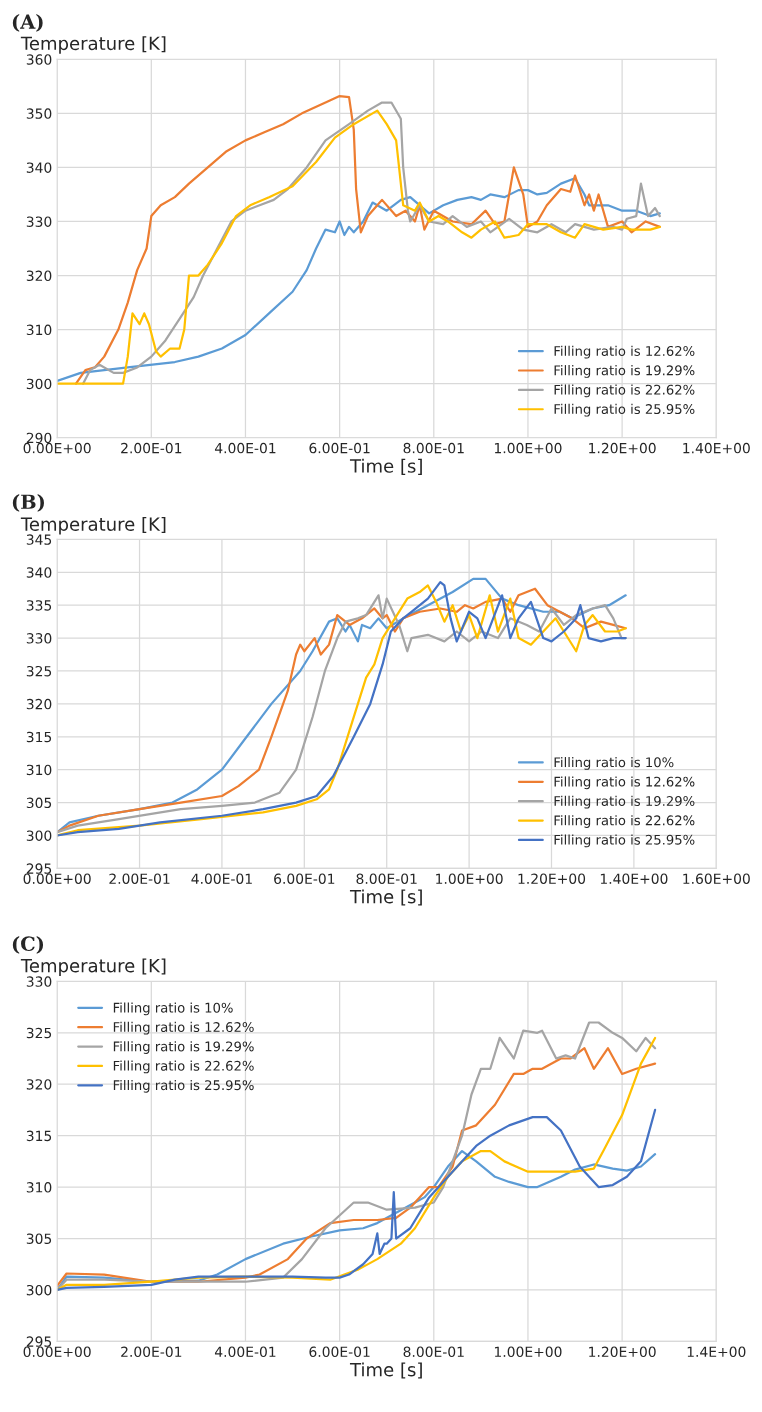 This screenshot has height=1412, width=762. What do you see at coordinates (39, 113) in the screenshot?
I see `y-tick-label: 350` at bounding box center [39, 113].